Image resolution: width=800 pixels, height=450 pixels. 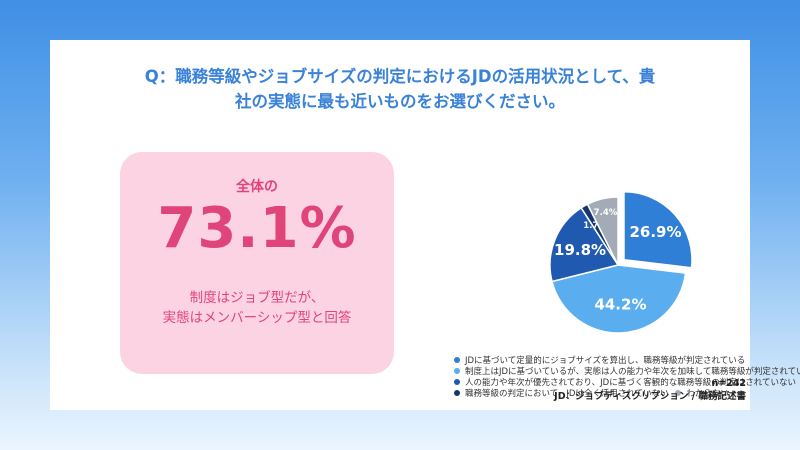 I want to click on legend-item: JDに基づいて定量的にジョブサイズを算出し、職務等級が判定されている, so click(x=599, y=361).